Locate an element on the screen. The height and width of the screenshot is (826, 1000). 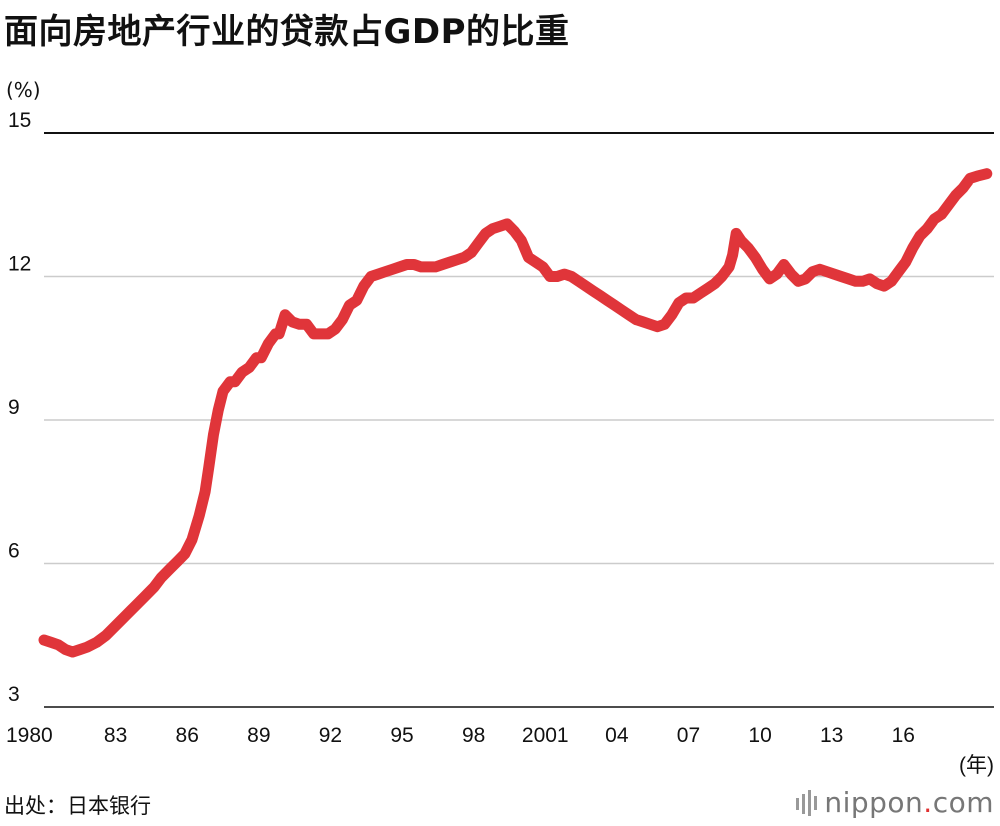
x-tick-label: 10 is located at coordinates (759, 735).